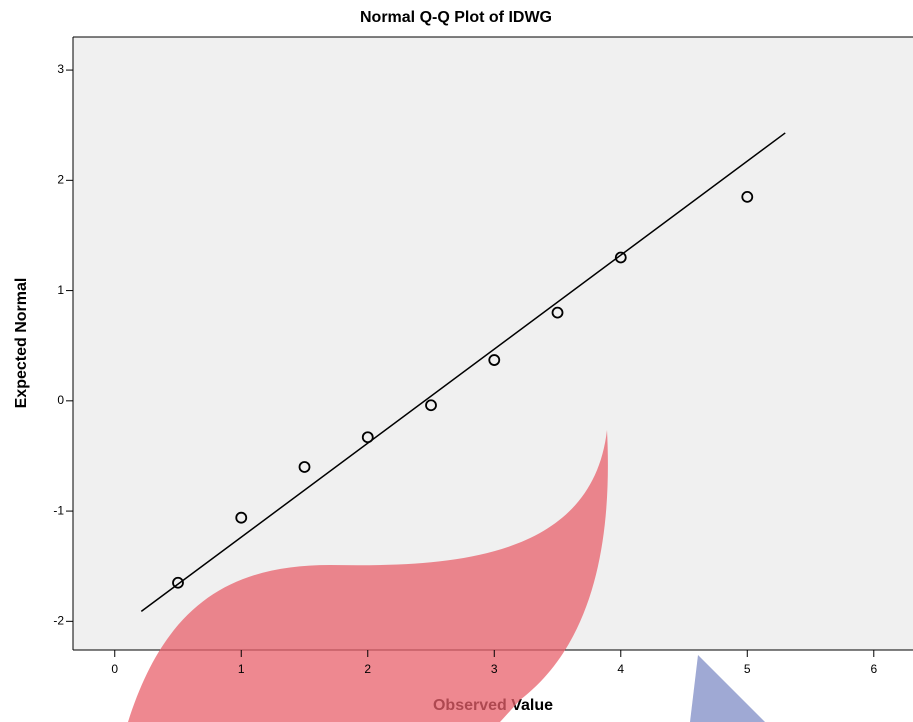 Image resolution: width=913 pixels, height=722 pixels. What do you see at coordinates (727, 688) in the screenshot?
I see `watermark` at bounding box center [727, 688].